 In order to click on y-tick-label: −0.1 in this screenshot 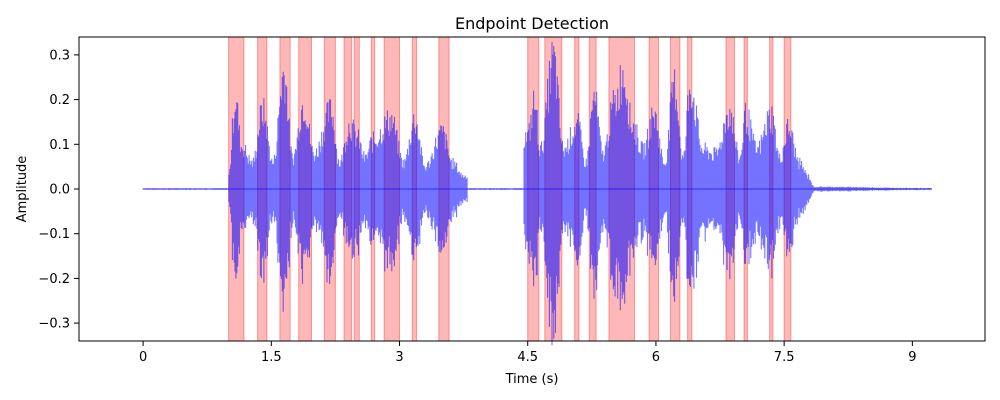, I will do `click(54, 234)`.